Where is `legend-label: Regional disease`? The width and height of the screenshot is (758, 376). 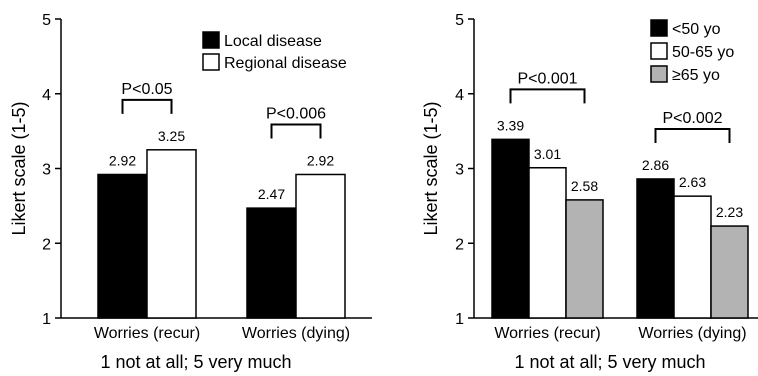 legend-label: Regional disease is located at coordinates (285, 63).